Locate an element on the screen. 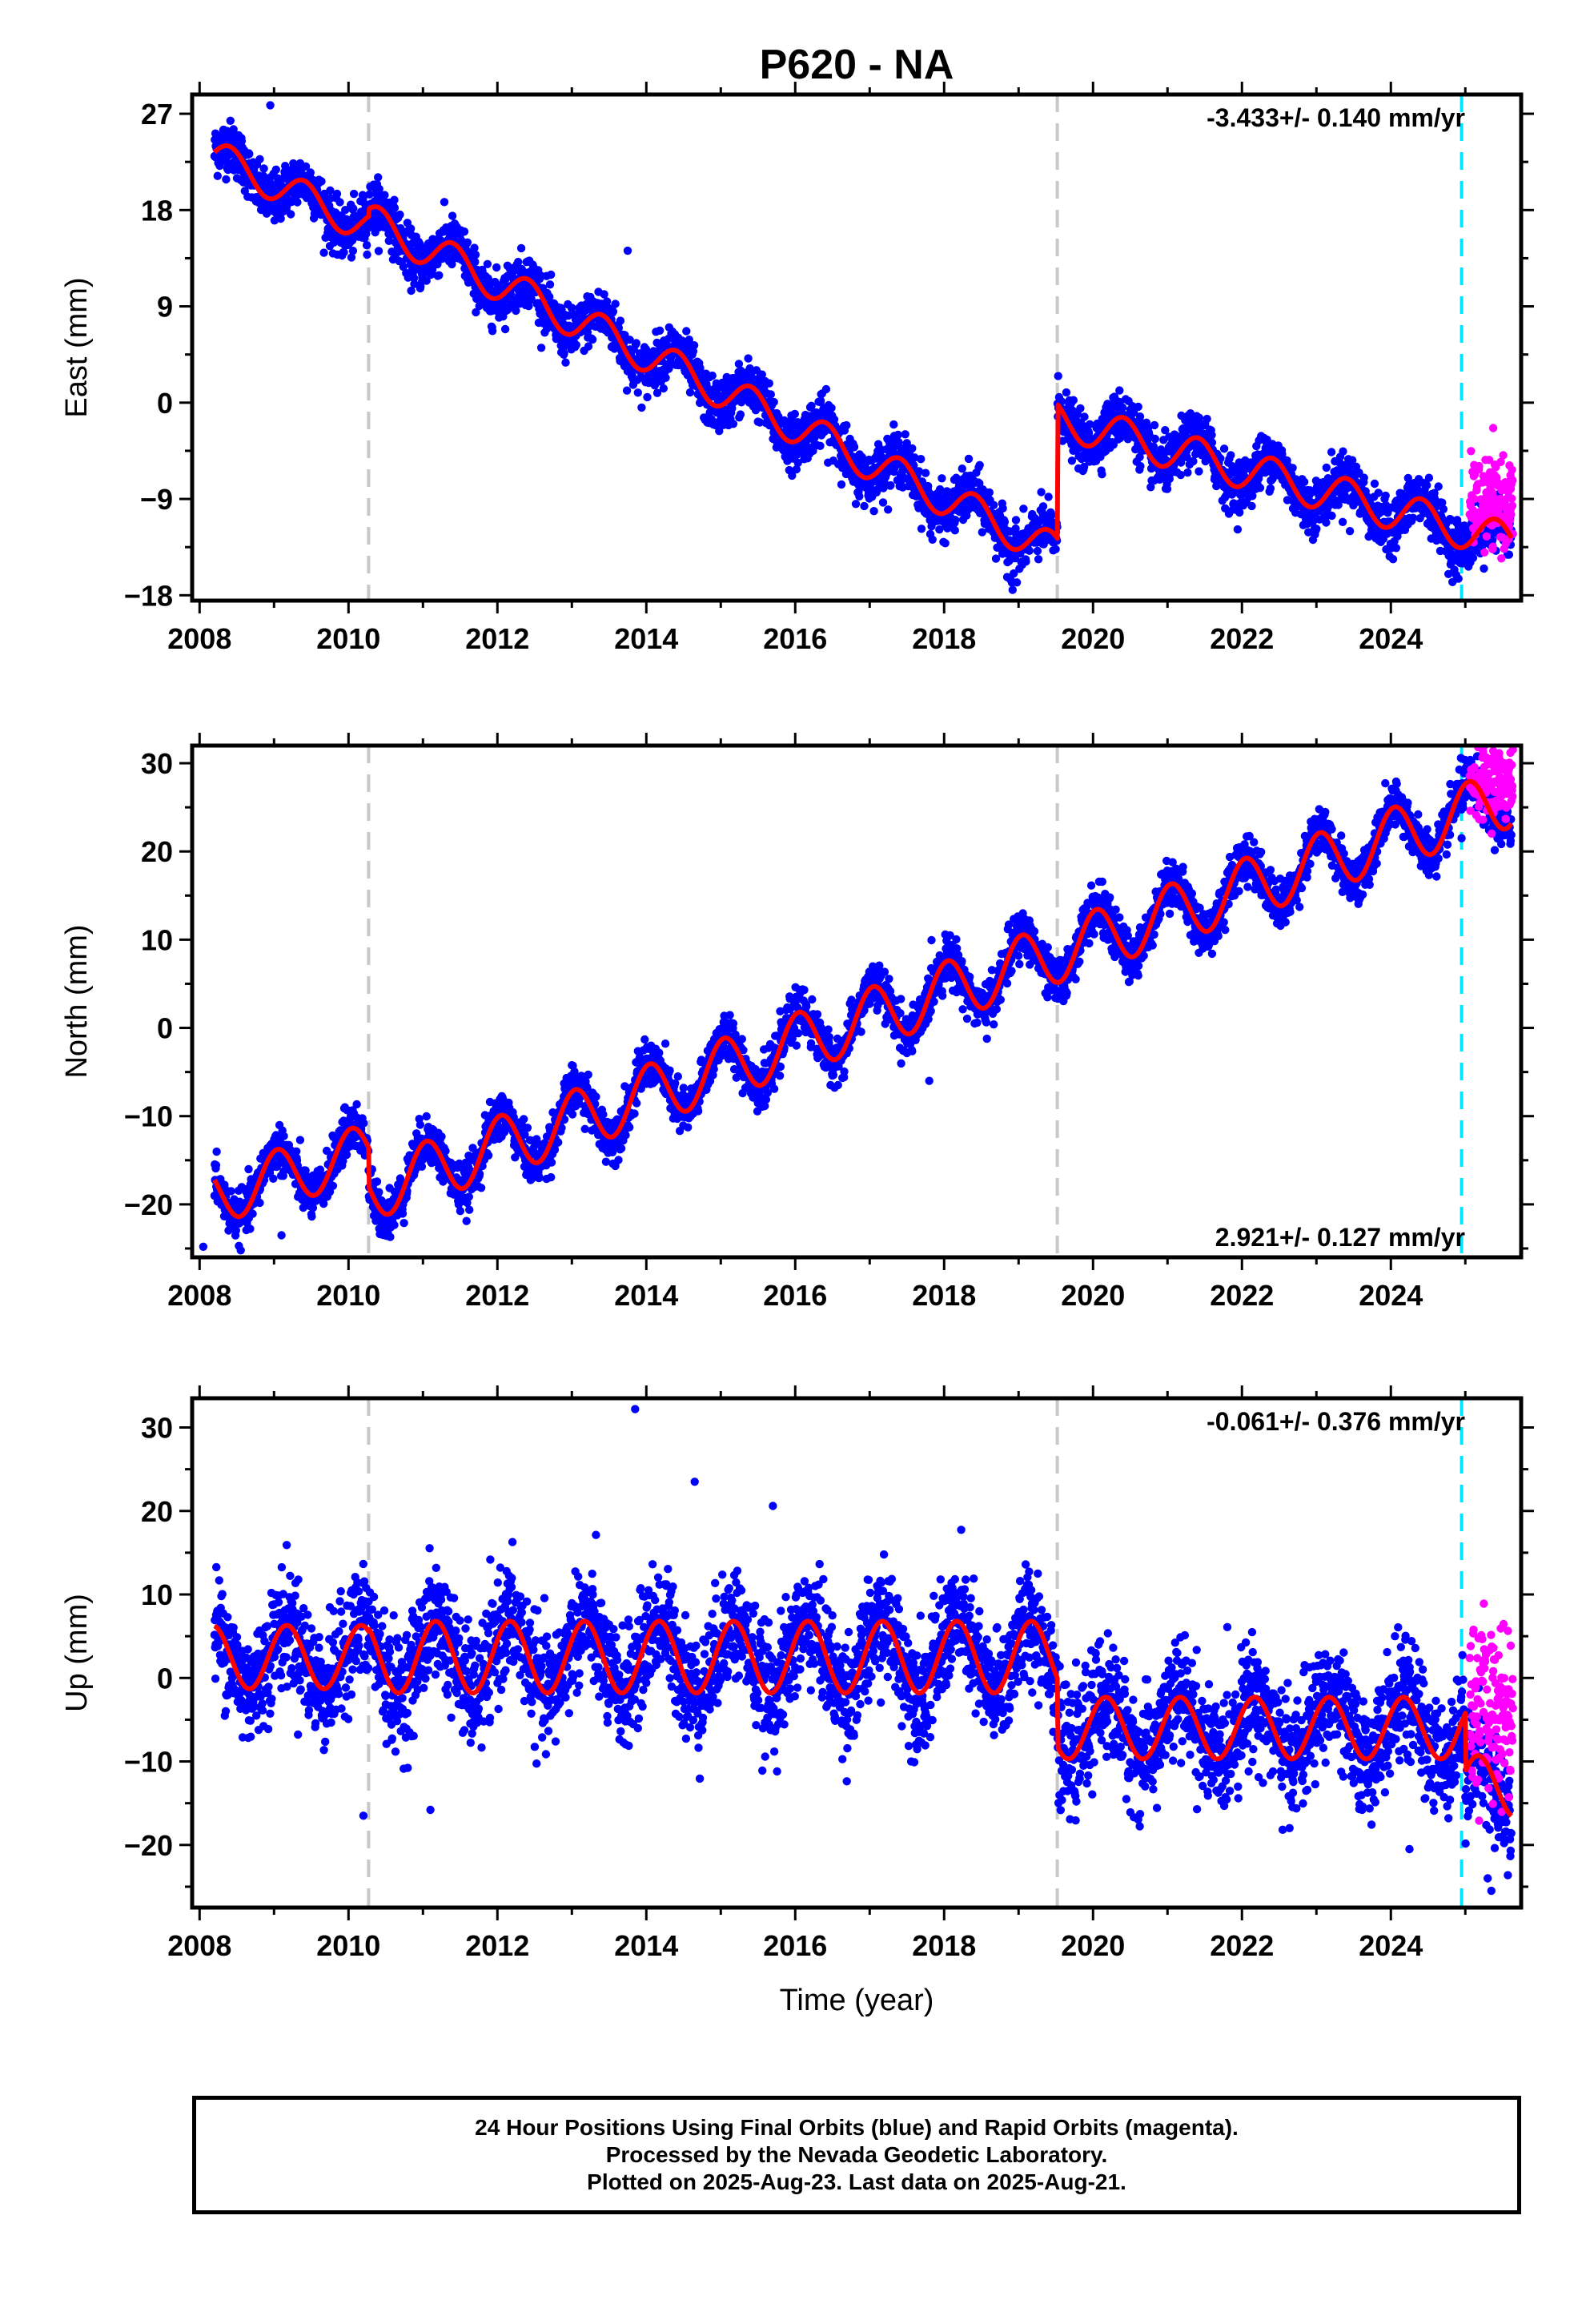 This screenshot has height=2324, width=1582. y-tick-label: −18 is located at coordinates (148, 595).